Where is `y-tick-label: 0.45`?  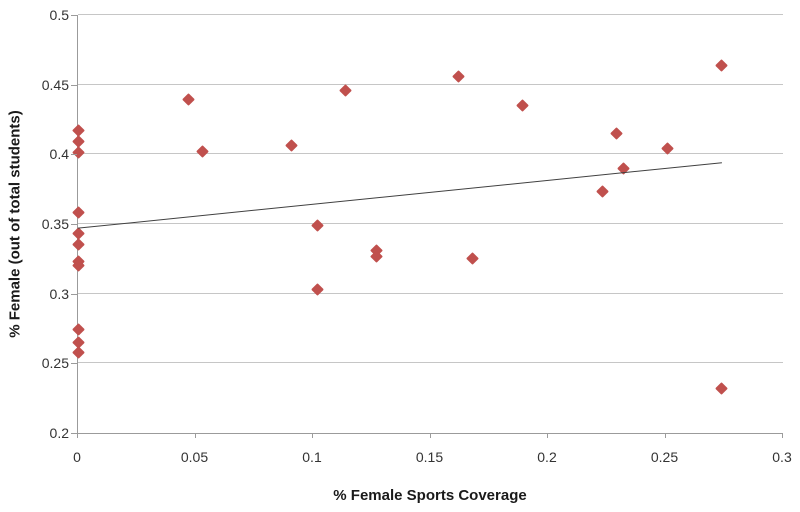
y-tick-label: 0.45 is located at coordinates (55, 84).